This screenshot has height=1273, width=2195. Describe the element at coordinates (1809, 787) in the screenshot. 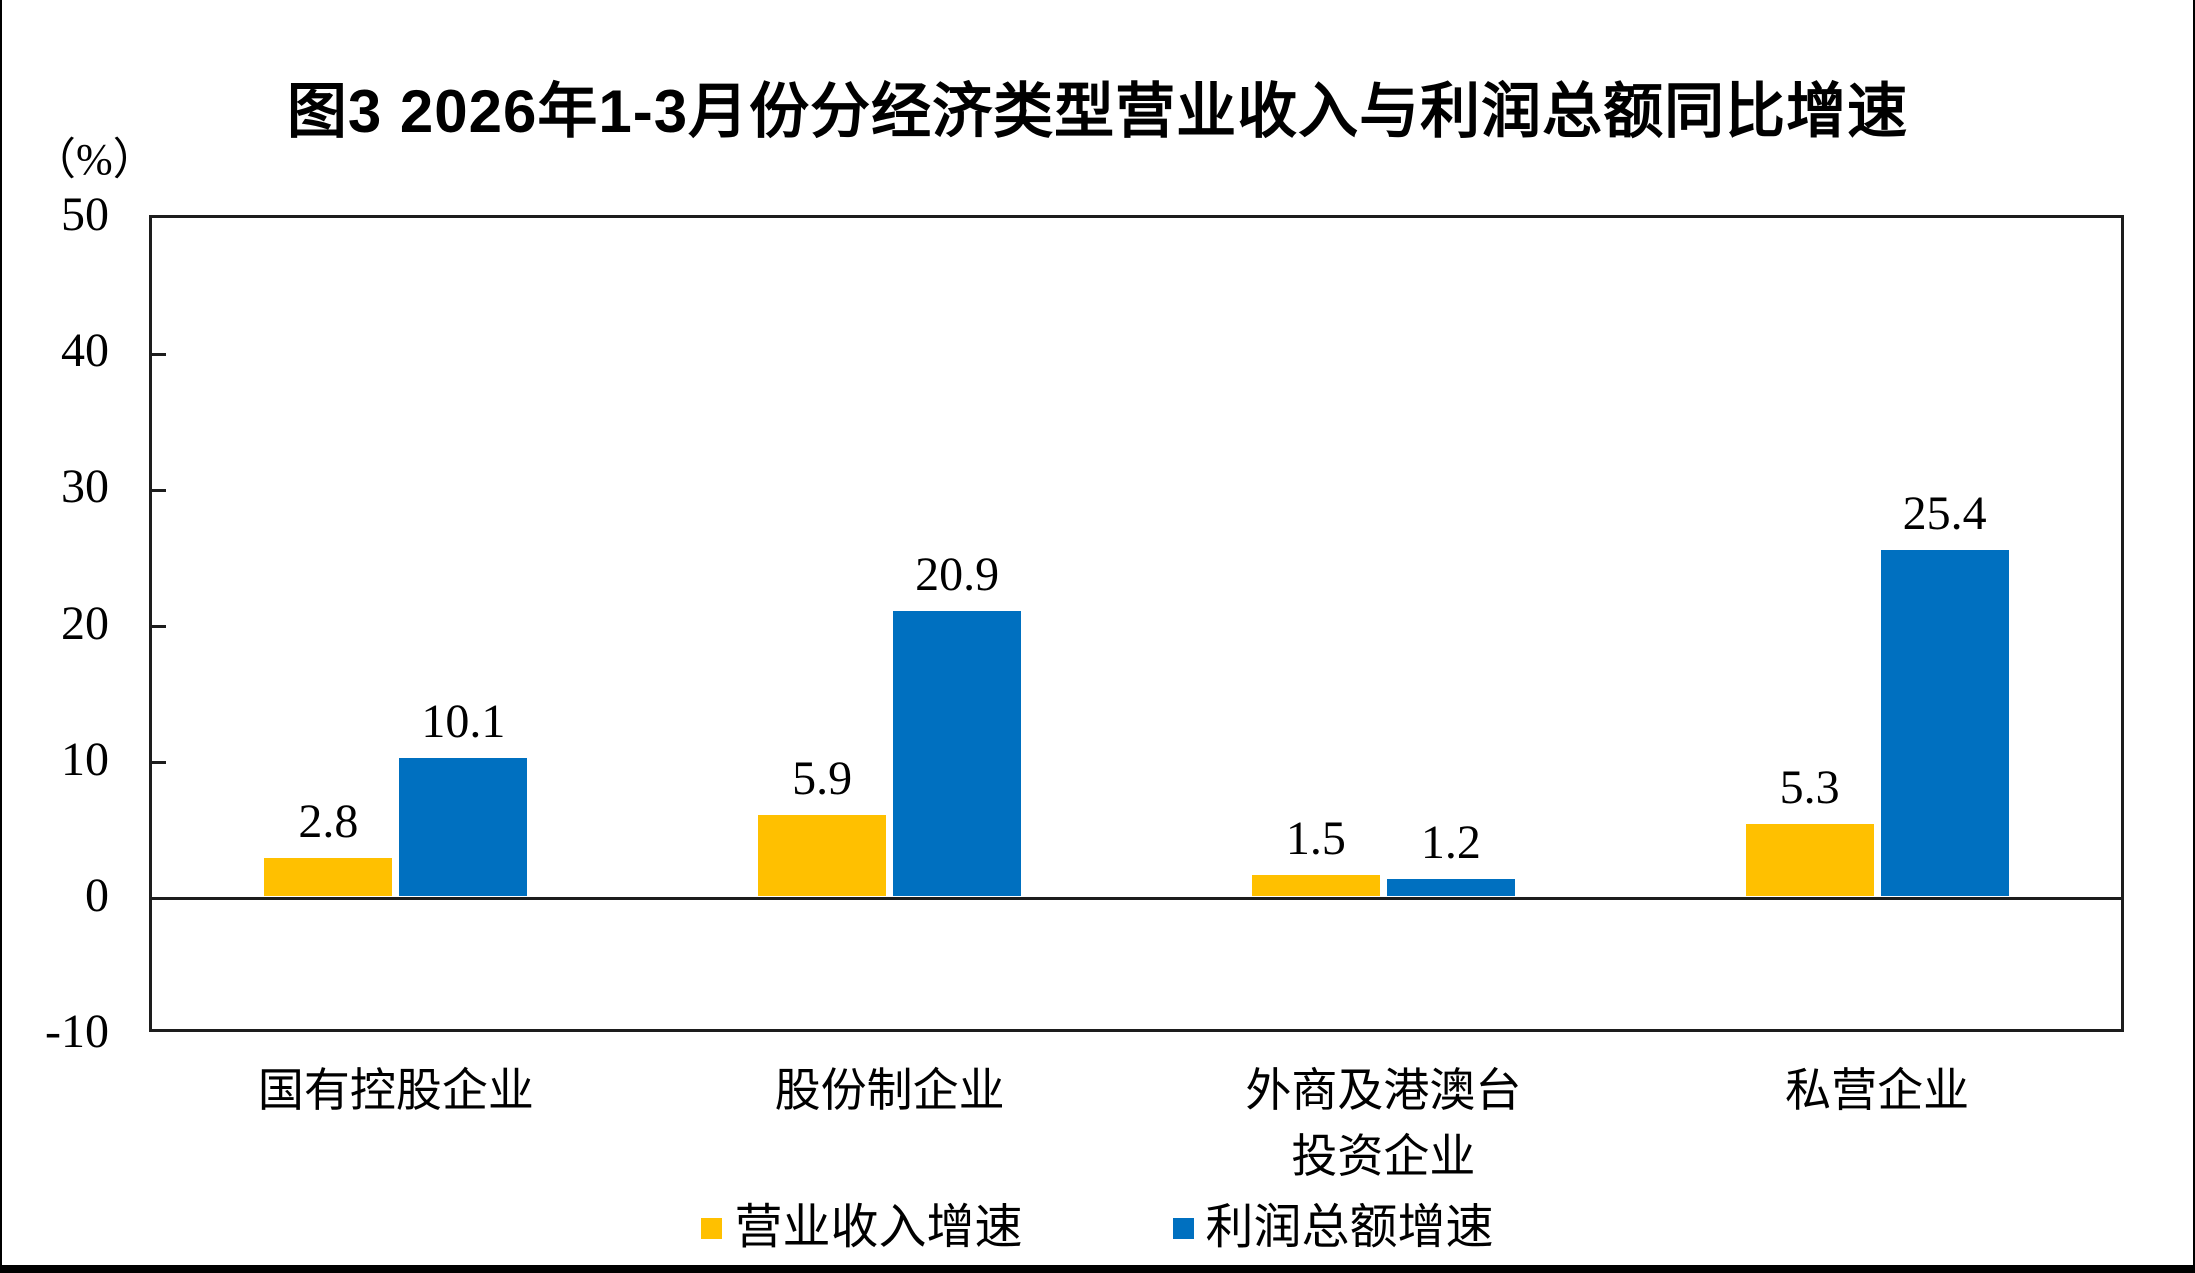

I see `value-label: 5.3` at that location.